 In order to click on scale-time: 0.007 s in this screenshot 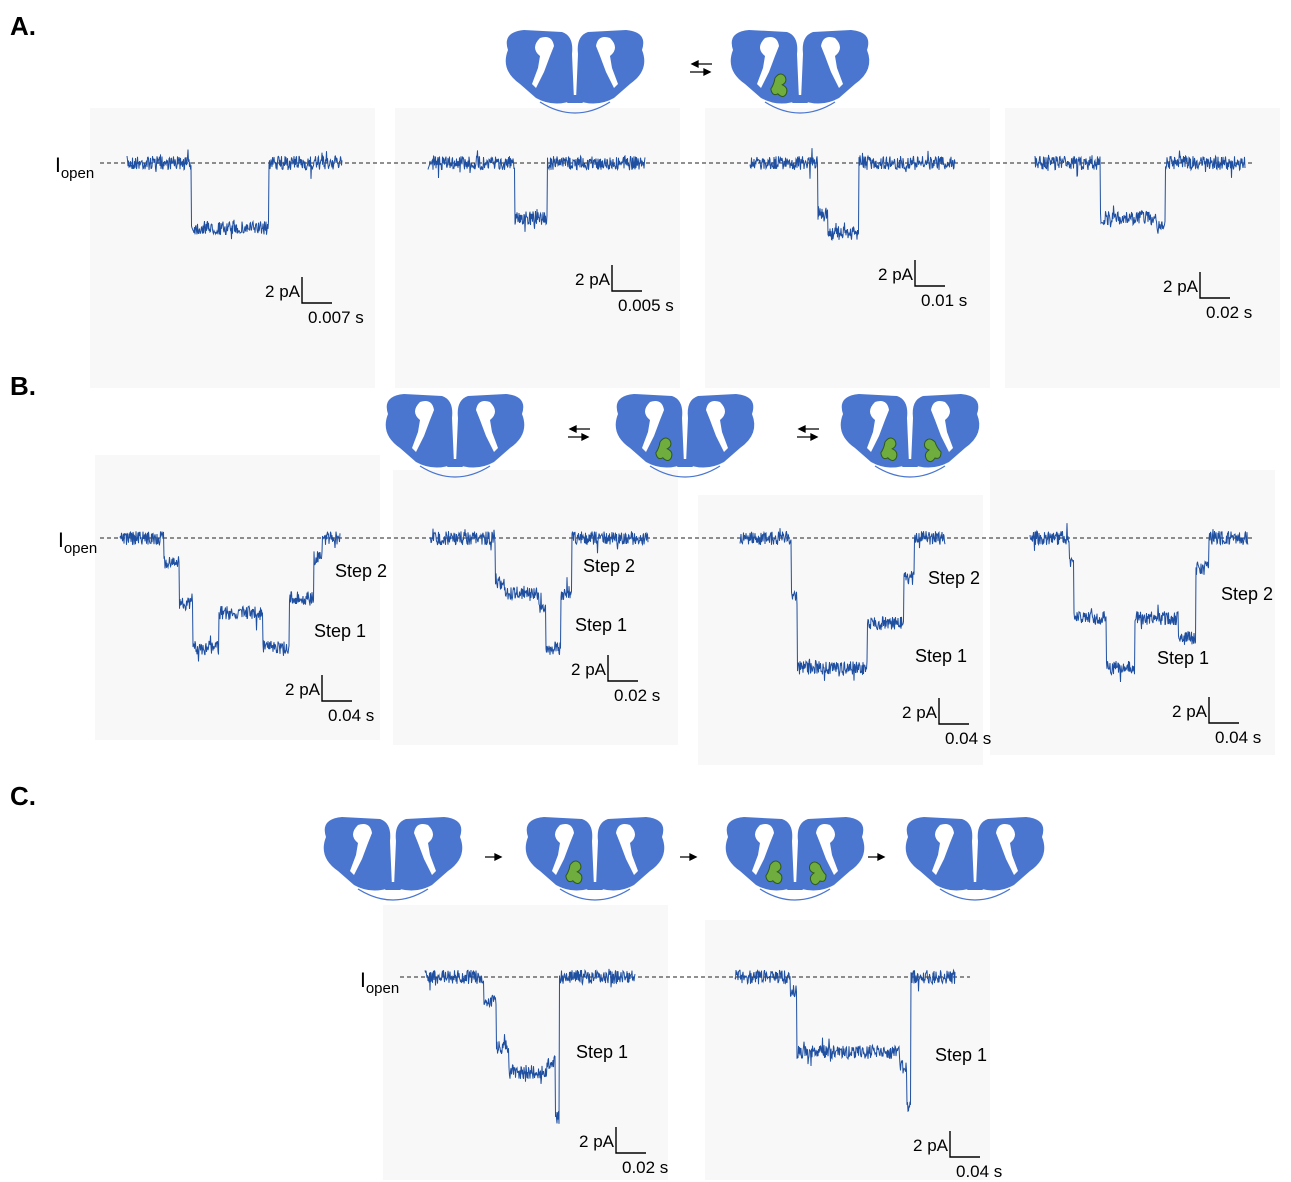, I will do `click(336, 317)`.